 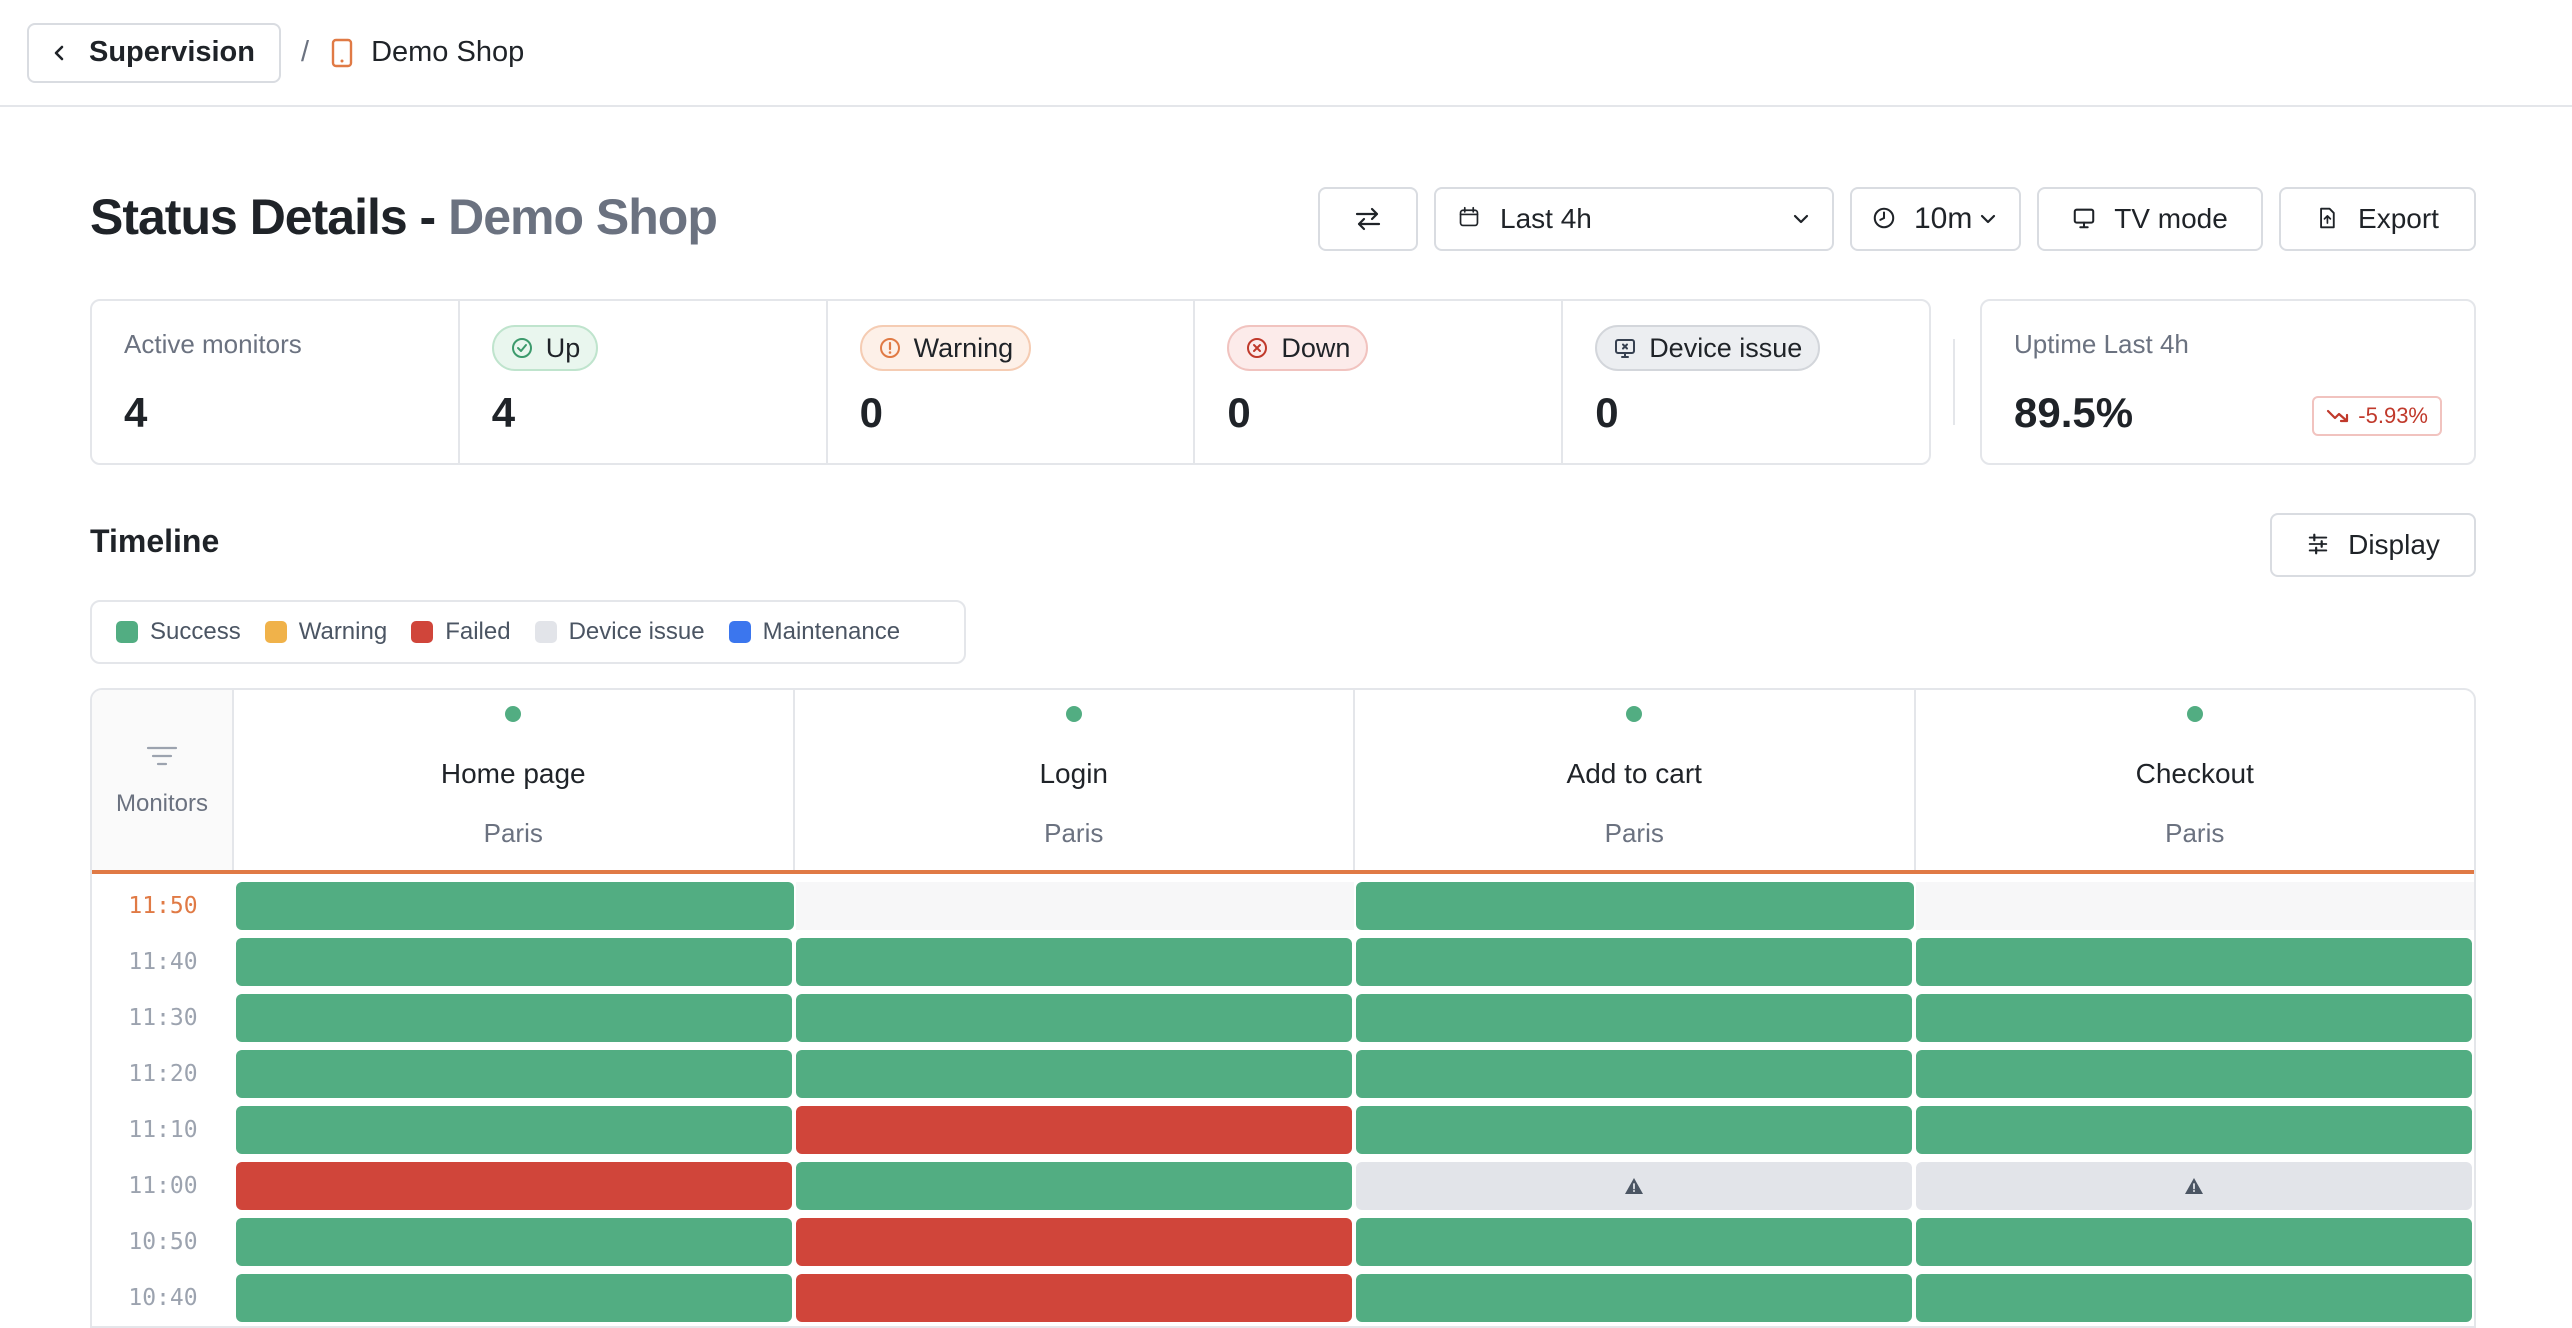 What do you see at coordinates (1316, 347) in the screenshot?
I see `down-label: Down` at bounding box center [1316, 347].